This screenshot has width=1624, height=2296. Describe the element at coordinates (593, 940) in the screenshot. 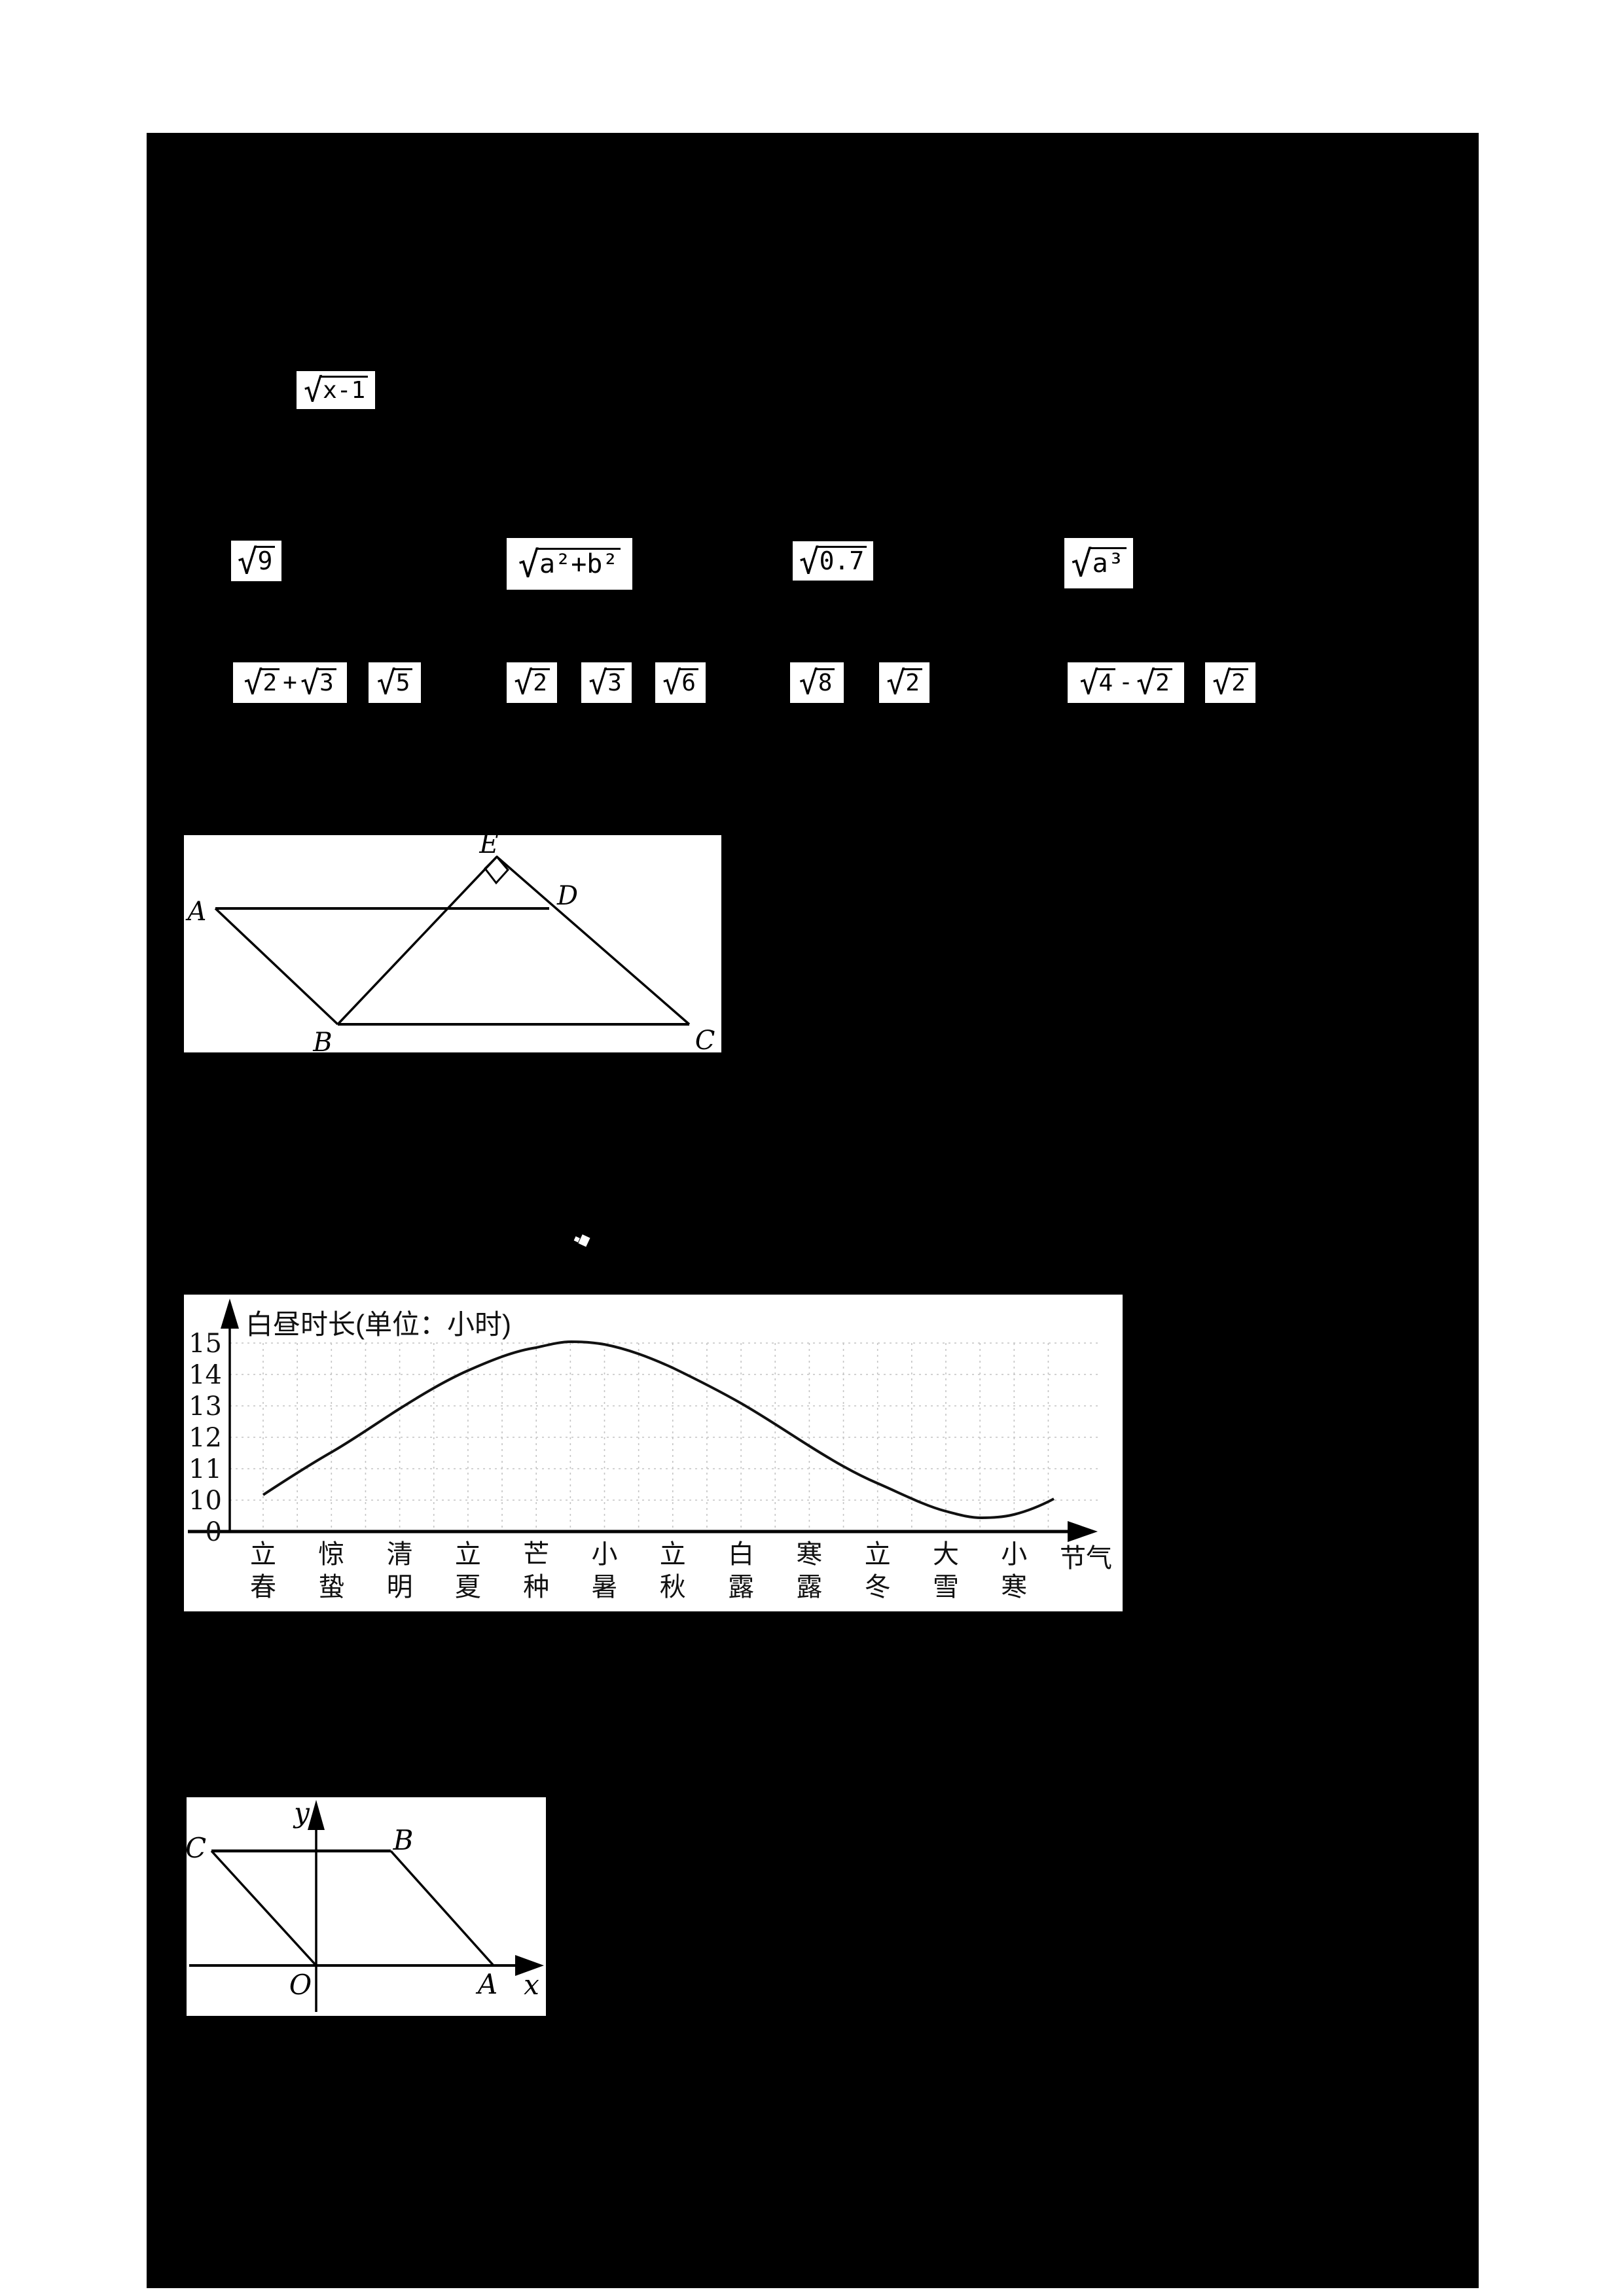

I see `segment-ec` at that location.